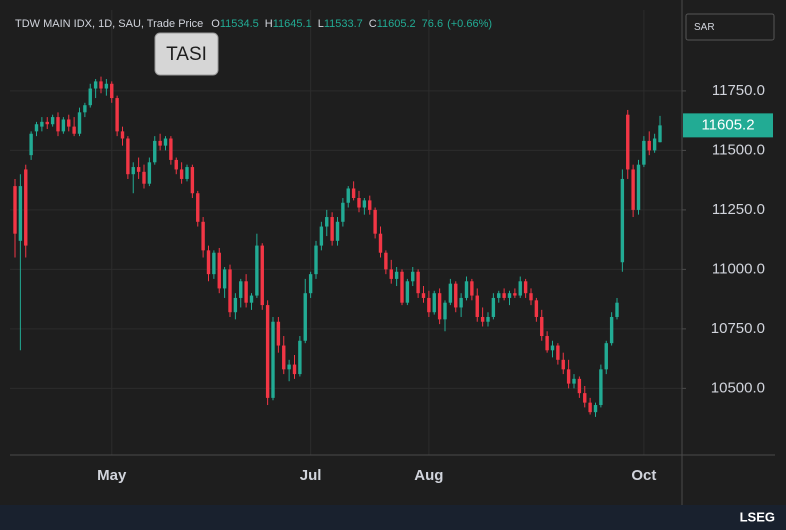  I want to click on y-tick-label: 11500.0, so click(738, 149).